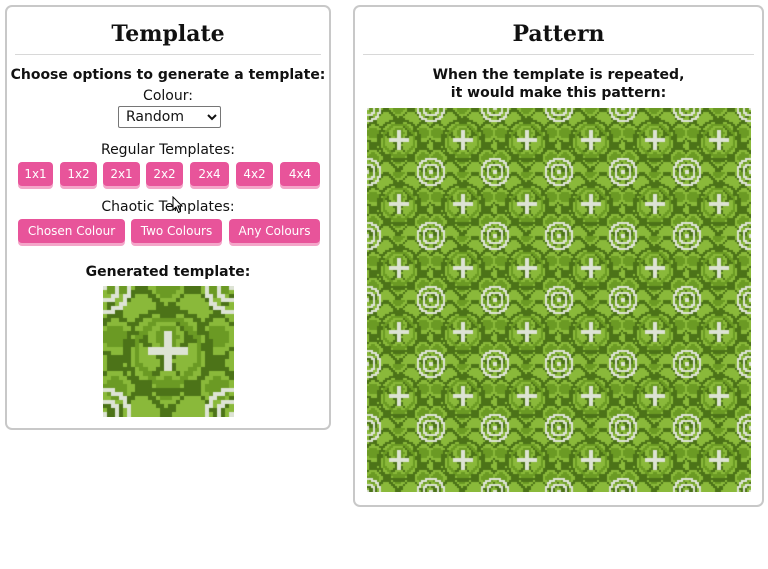  What do you see at coordinates (558, 34) in the screenshot?
I see `pattern-title: Pattern` at bounding box center [558, 34].